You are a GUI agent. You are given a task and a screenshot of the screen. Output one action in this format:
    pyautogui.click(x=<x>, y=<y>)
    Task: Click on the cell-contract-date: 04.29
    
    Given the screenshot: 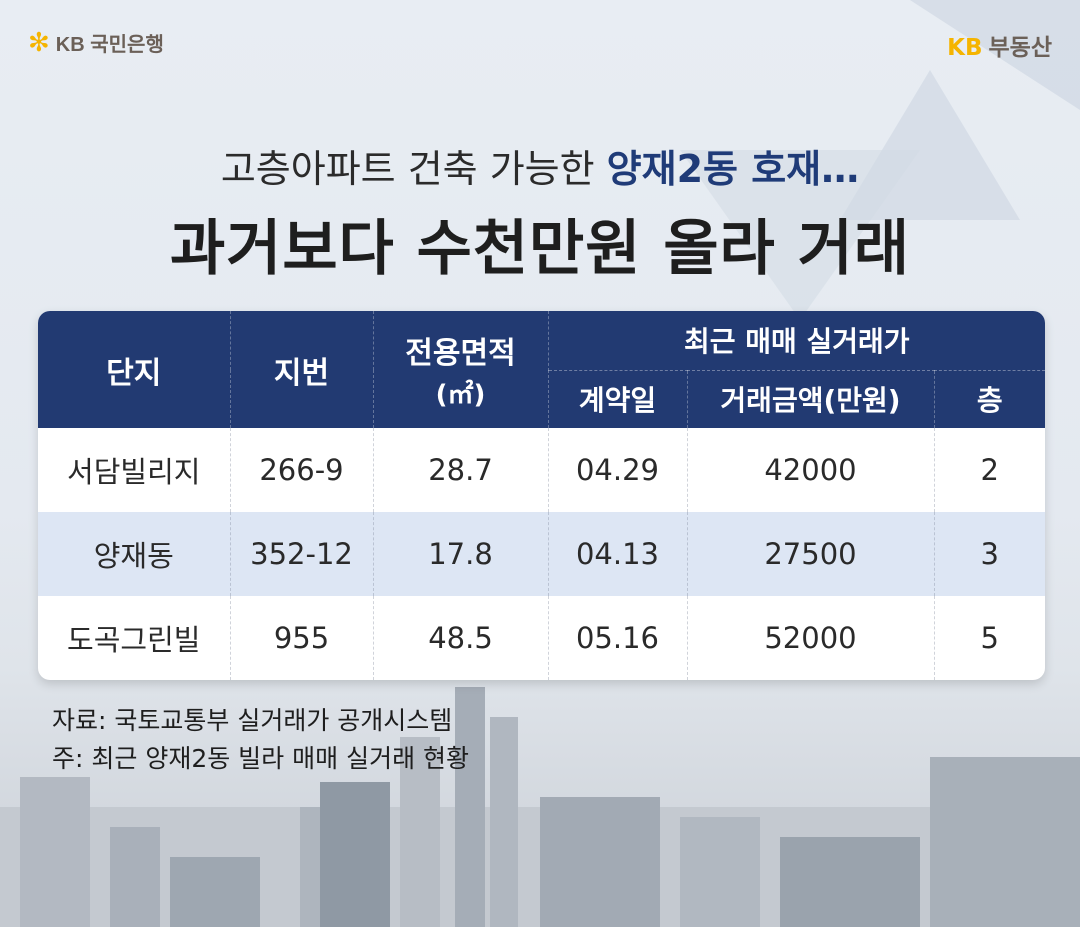 What is the action you would take?
    pyautogui.click(x=618, y=470)
    